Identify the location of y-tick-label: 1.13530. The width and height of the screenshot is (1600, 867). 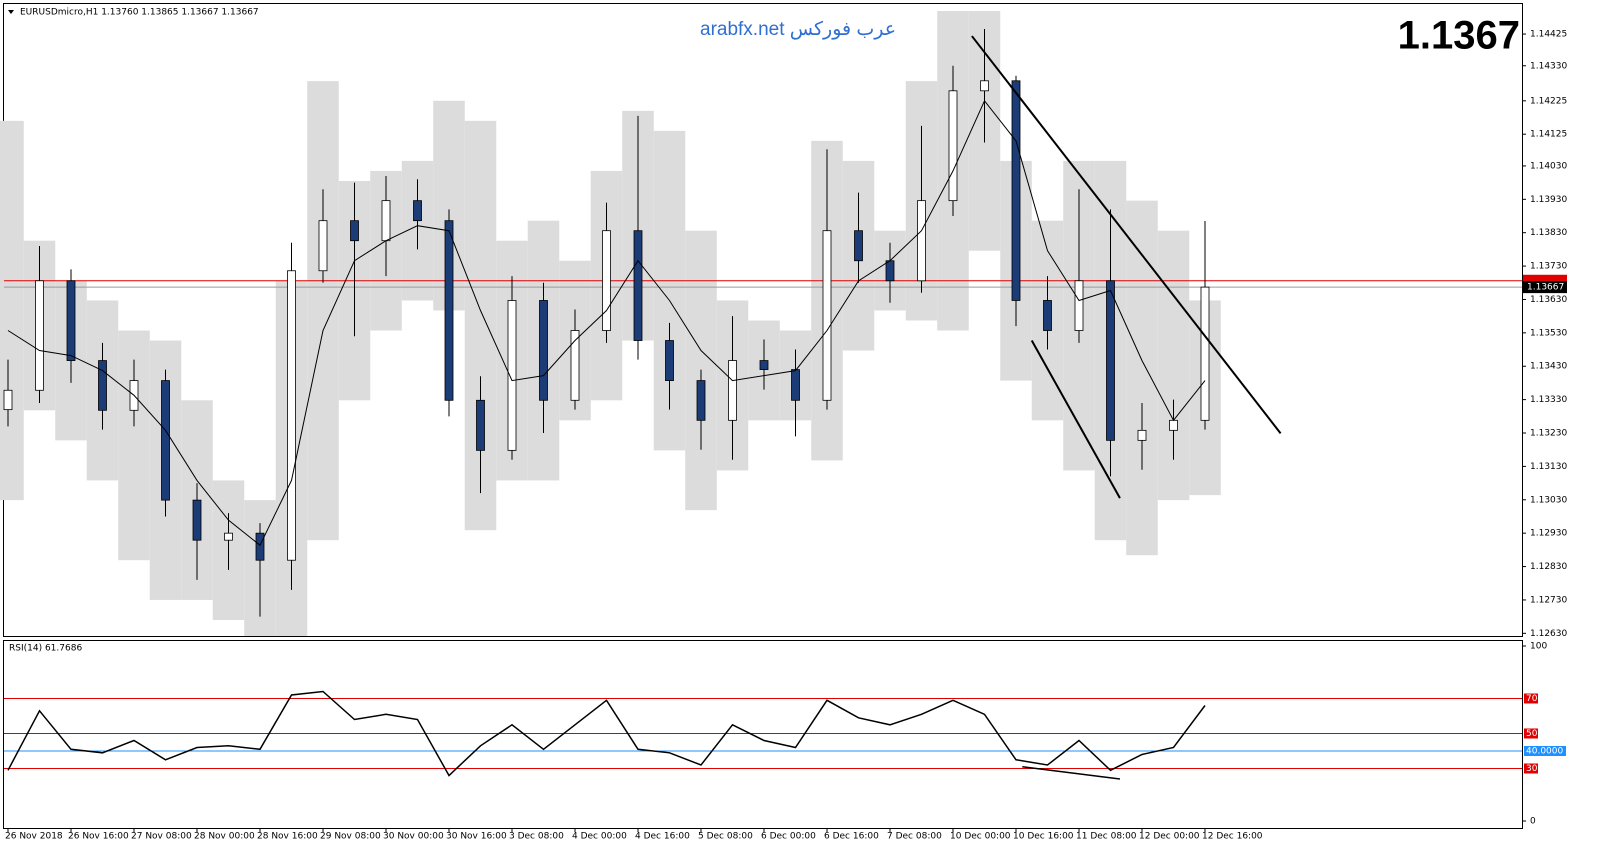
(1548, 333).